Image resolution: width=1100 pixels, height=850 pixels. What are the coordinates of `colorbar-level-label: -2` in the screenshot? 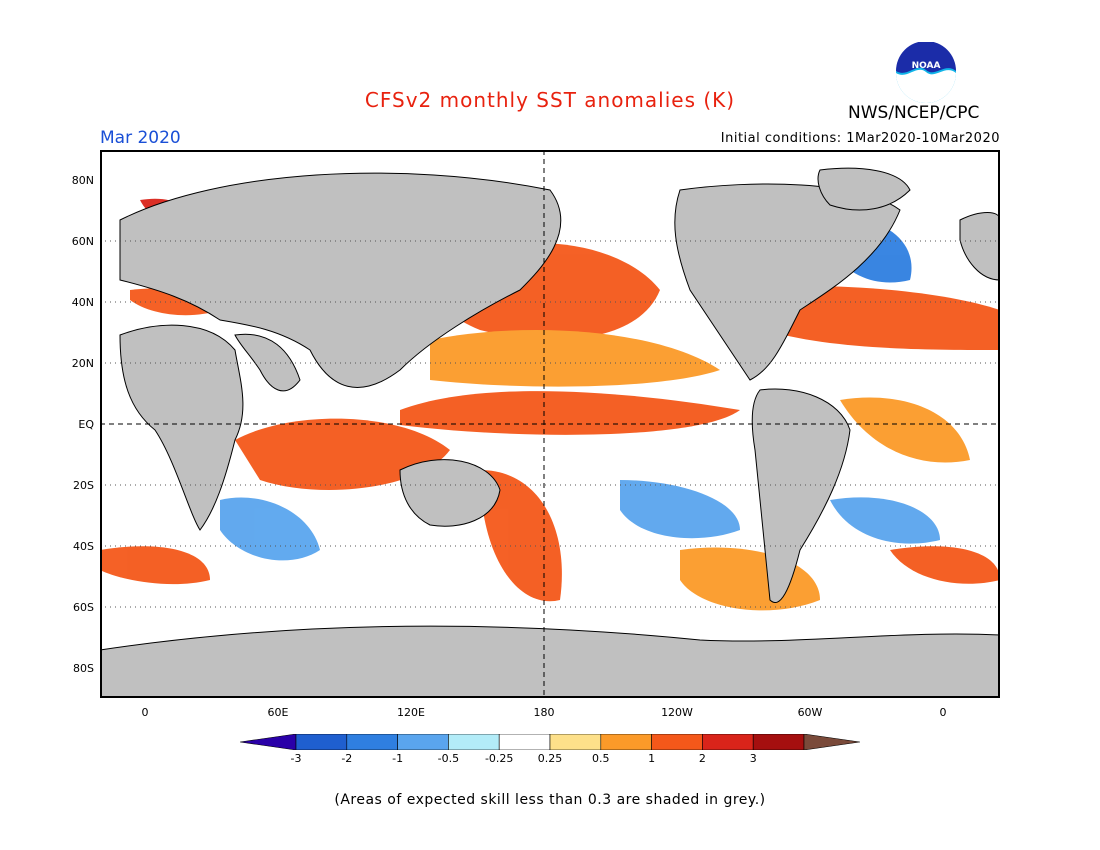 It's located at (347, 758).